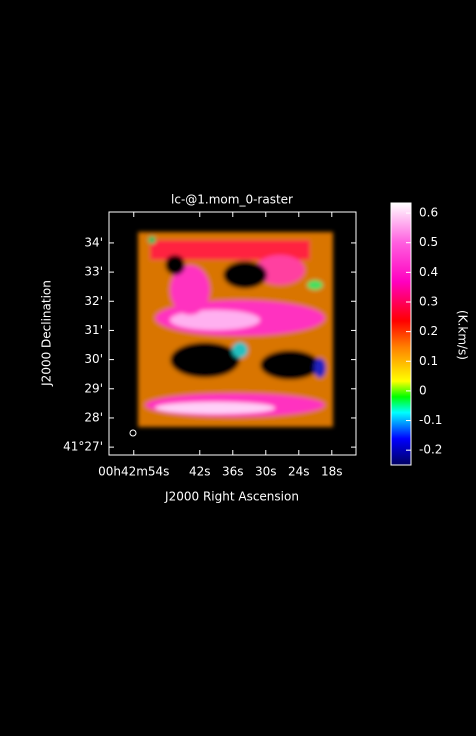 This screenshot has height=736, width=476. What do you see at coordinates (233, 472) in the screenshot?
I see `x-tick-label: 36s` at bounding box center [233, 472].